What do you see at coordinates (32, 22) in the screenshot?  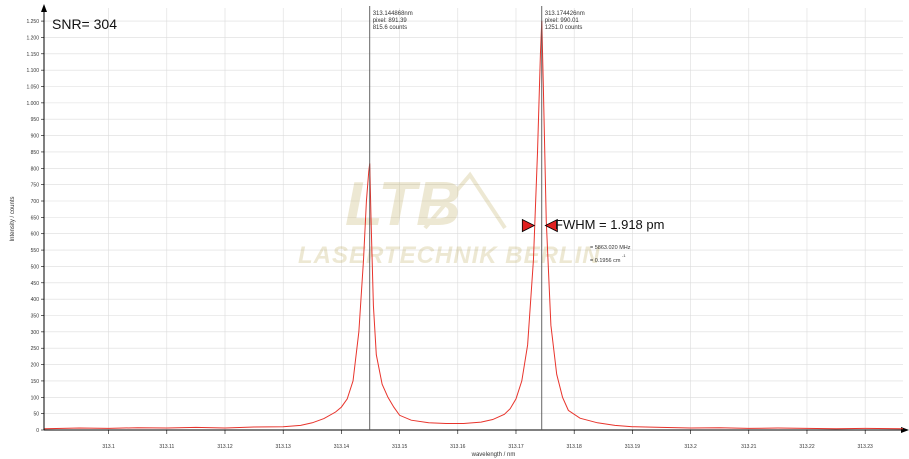 I see `y-tick-label: 1.250` at bounding box center [32, 22].